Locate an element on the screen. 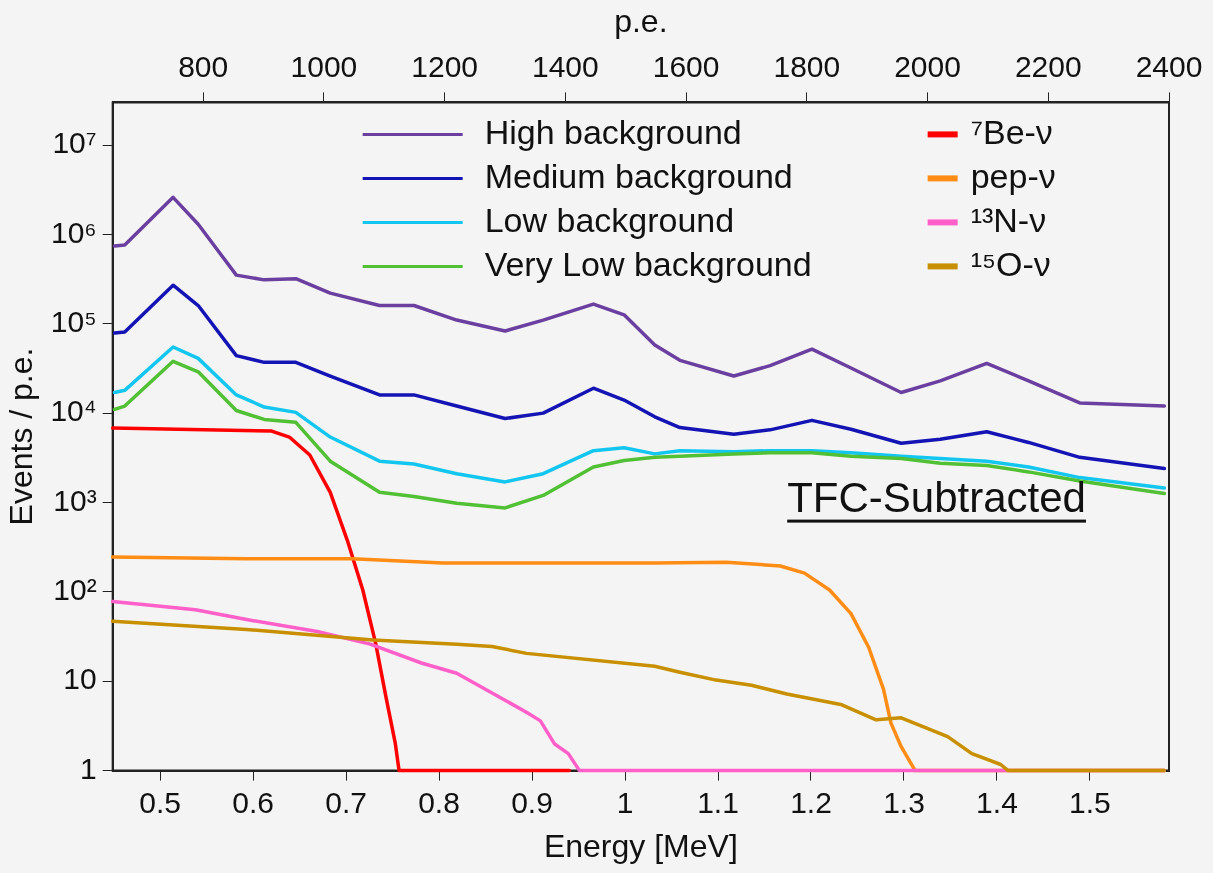 The height and width of the screenshot is (873, 1213). y-tick-label: 10⁷ is located at coordinates (74, 143).